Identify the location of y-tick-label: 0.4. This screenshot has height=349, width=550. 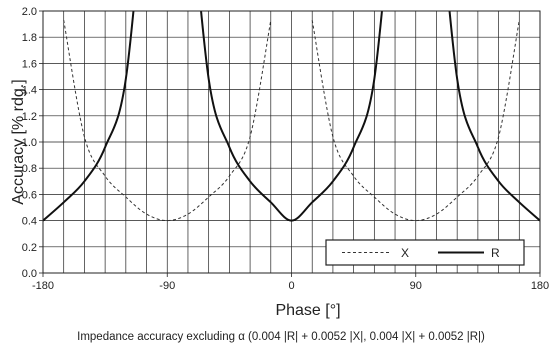
(29, 222).